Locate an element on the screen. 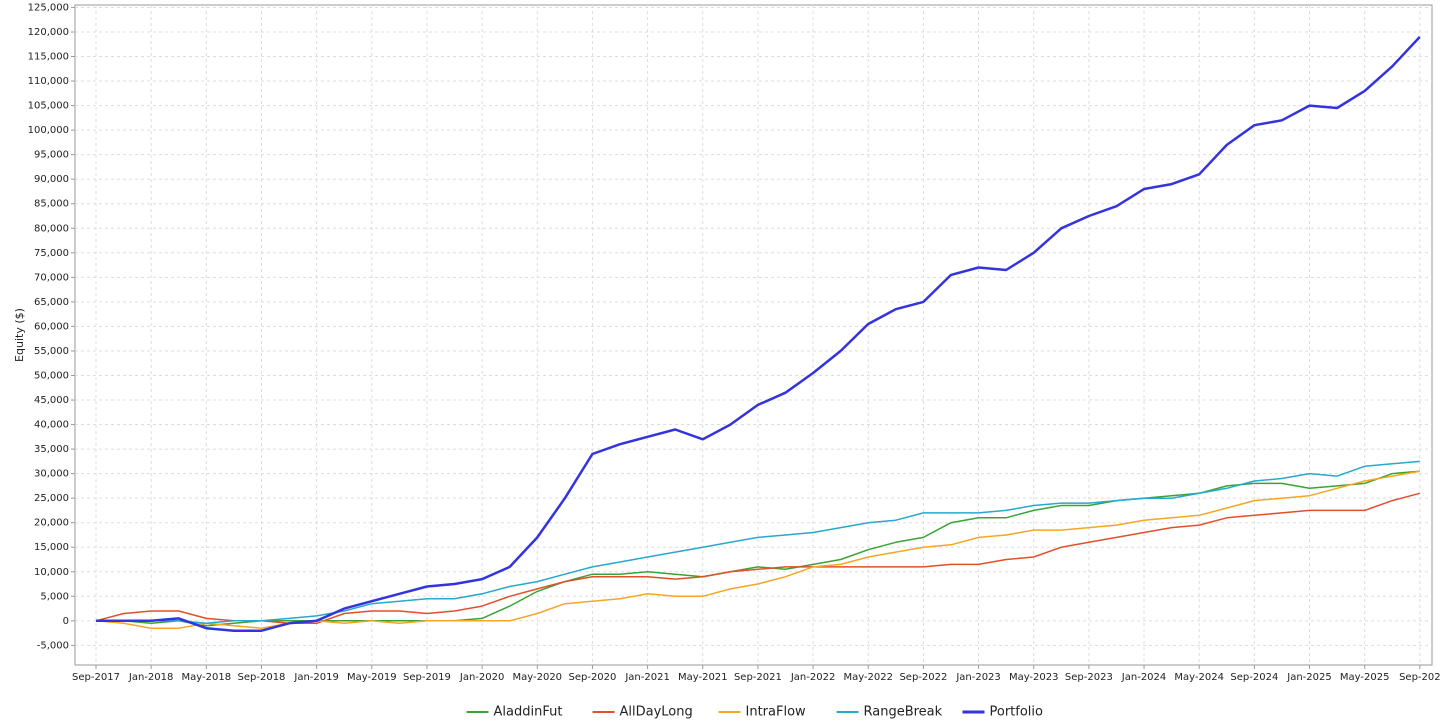  y-tick-label: 15,000 is located at coordinates (51, 547).